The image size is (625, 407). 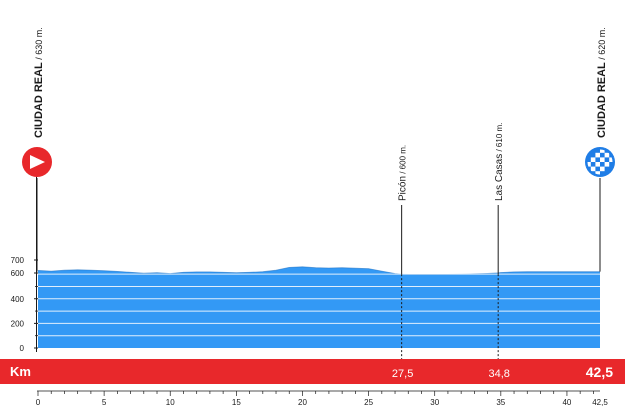 I want to click on finish-marker-ring, so click(x=600, y=162).